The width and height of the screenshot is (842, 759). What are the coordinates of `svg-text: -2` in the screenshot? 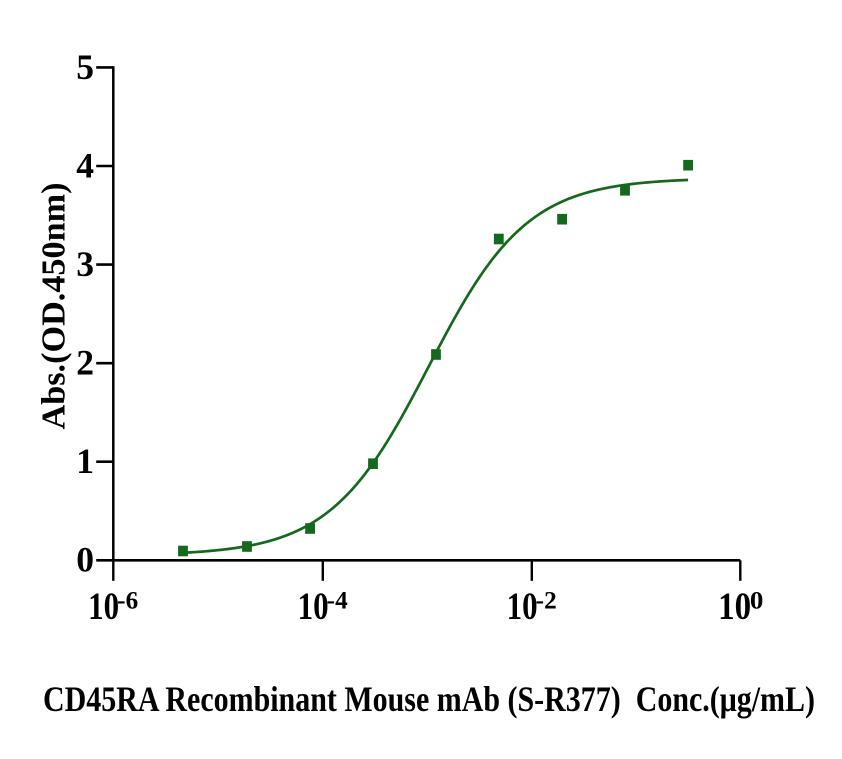 It's located at (546, 601).